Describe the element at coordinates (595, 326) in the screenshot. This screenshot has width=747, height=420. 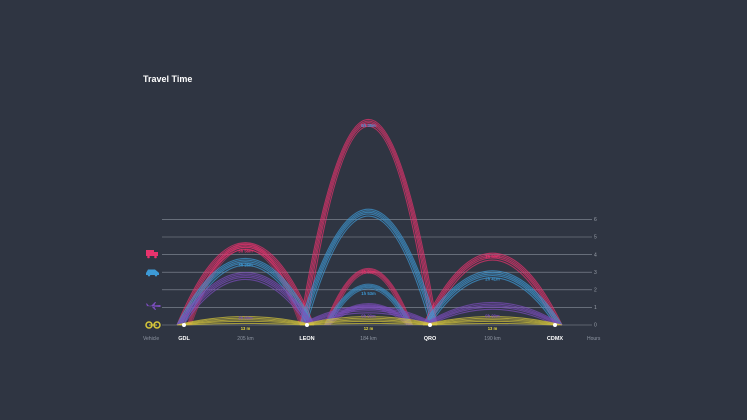
I see `y-tick-label: 0` at that location.